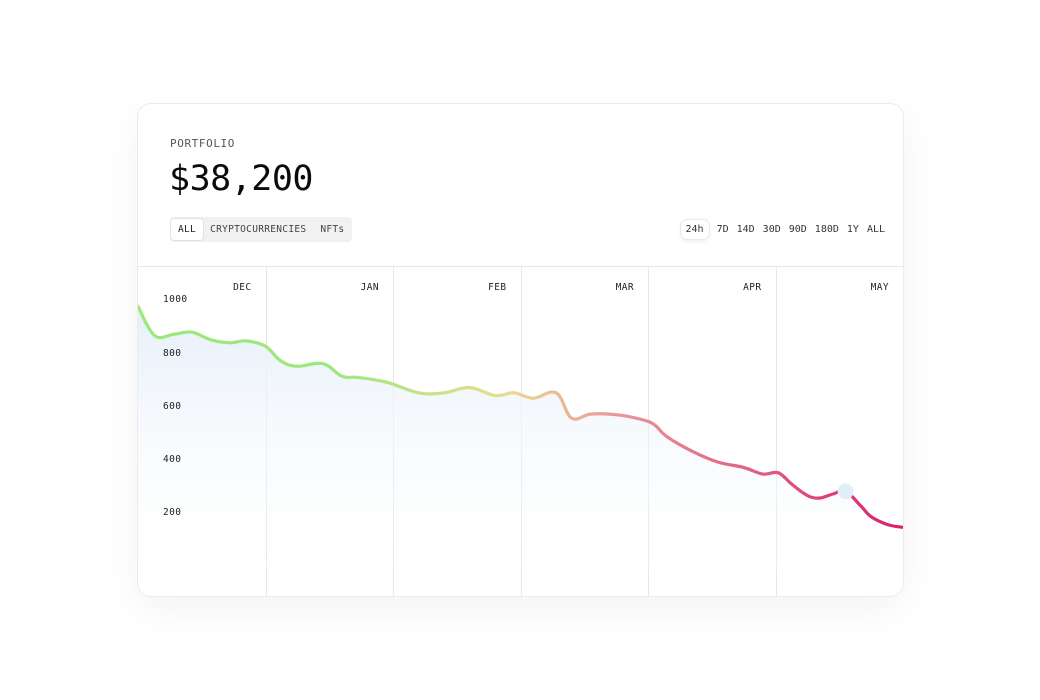 Image resolution: width=1040 pixels, height=700 pixels. What do you see at coordinates (852, 229) in the screenshot?
I see `range-1y-button: 1Y` at bounding box center [852, 229].